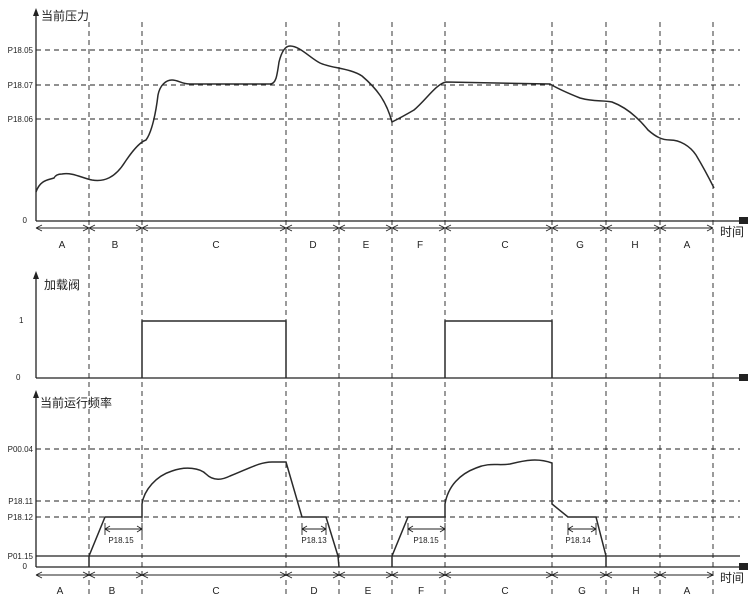  Describe the element at coordinates (314, 540) in the screenshot. I see `delay-label-p18-13: P18.13` at that location.